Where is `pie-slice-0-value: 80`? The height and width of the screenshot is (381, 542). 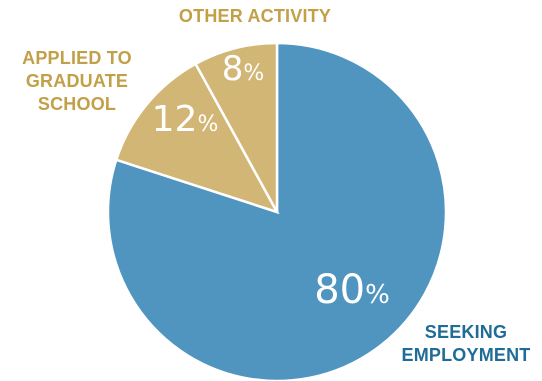 pie-slice-0-value: 80 is located at coordinates (339, 290).